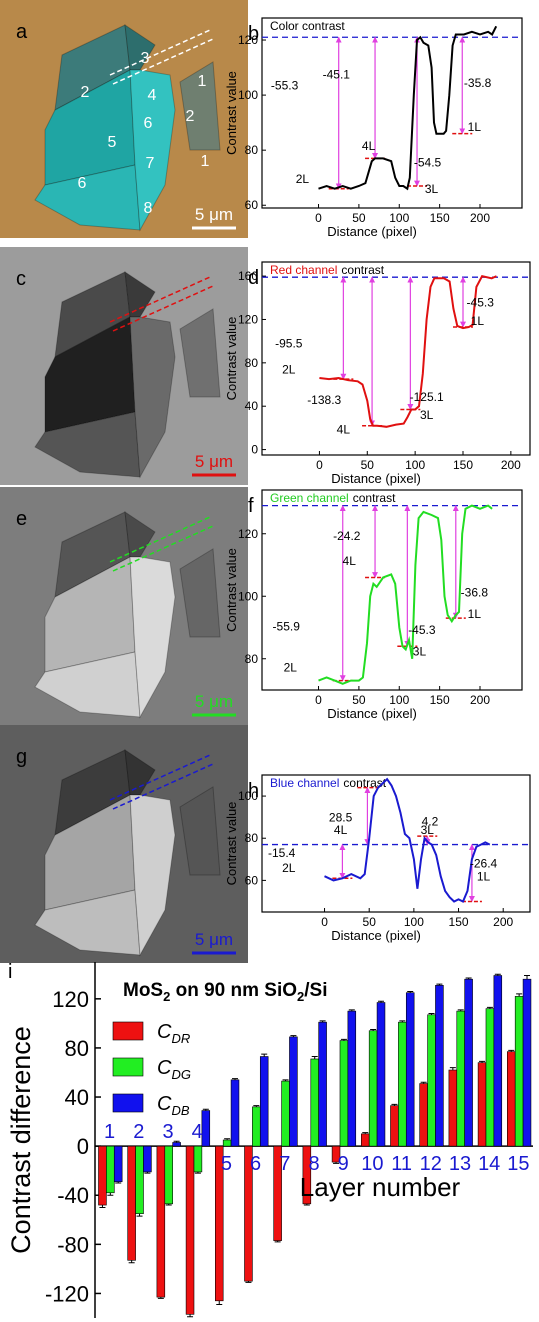  What do you see at coordinates (181, 1074) in the screenshot?
I see `legend-subscript: DG` at bounding box center [181, 1074].